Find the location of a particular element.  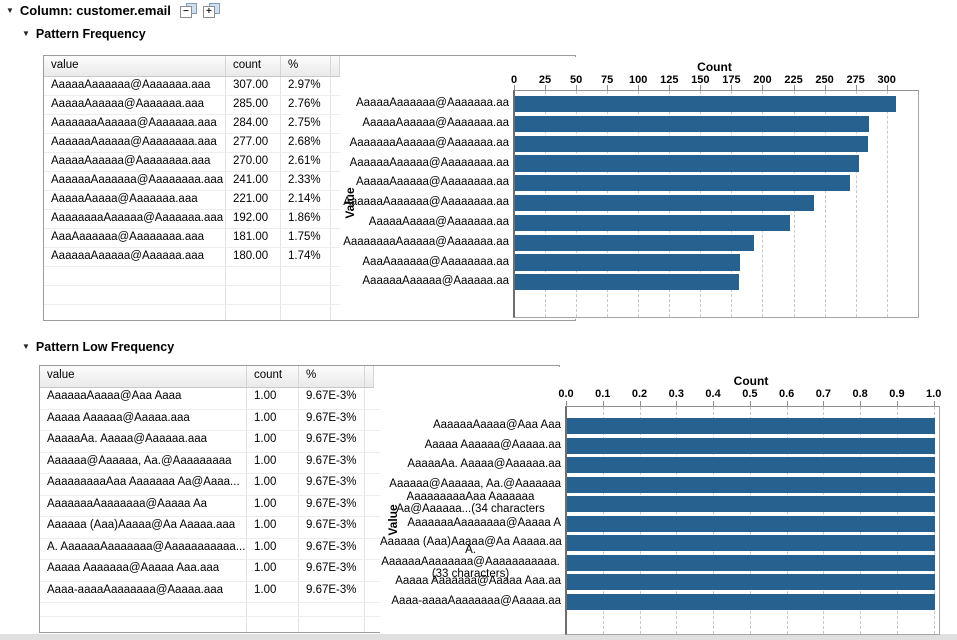

table-row: AaaaaaaAaaaaa@Aaaaaaa.aaa 284.00 2.75% is located at coordinates (309, 124).